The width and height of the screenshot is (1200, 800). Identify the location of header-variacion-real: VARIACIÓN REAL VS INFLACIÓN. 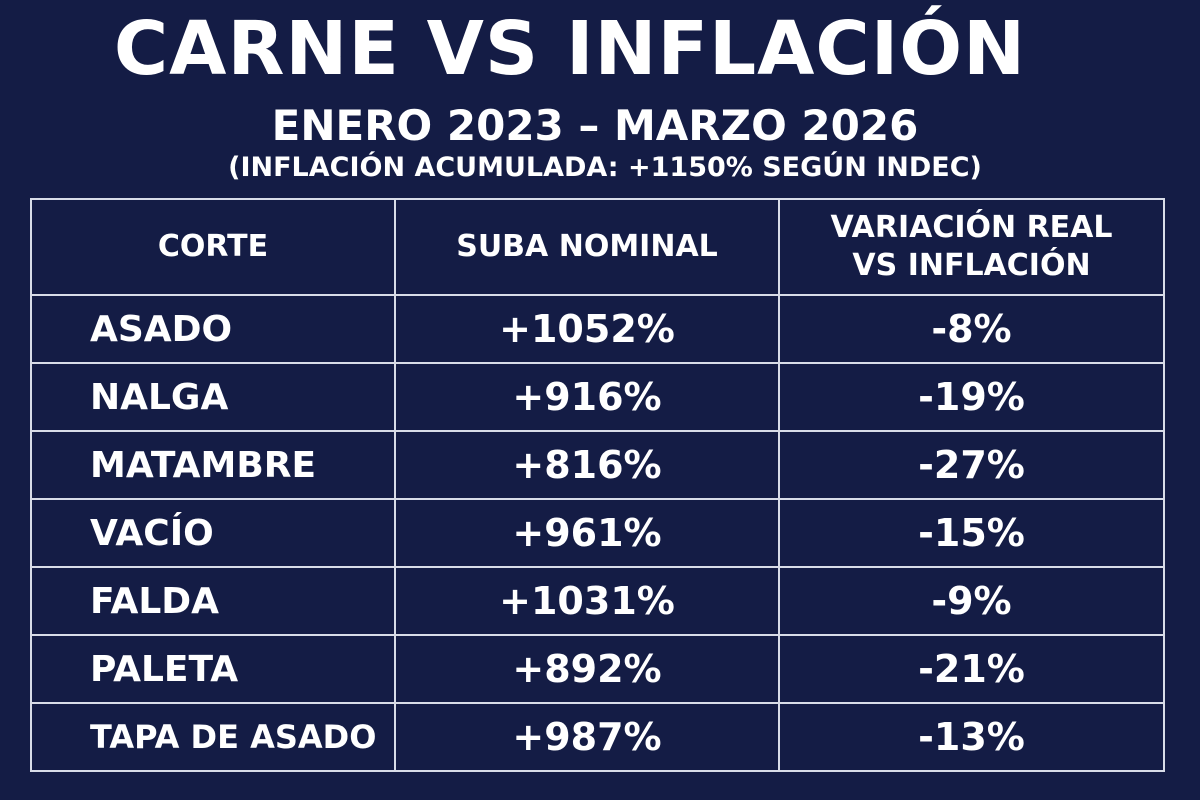
(971, 247).